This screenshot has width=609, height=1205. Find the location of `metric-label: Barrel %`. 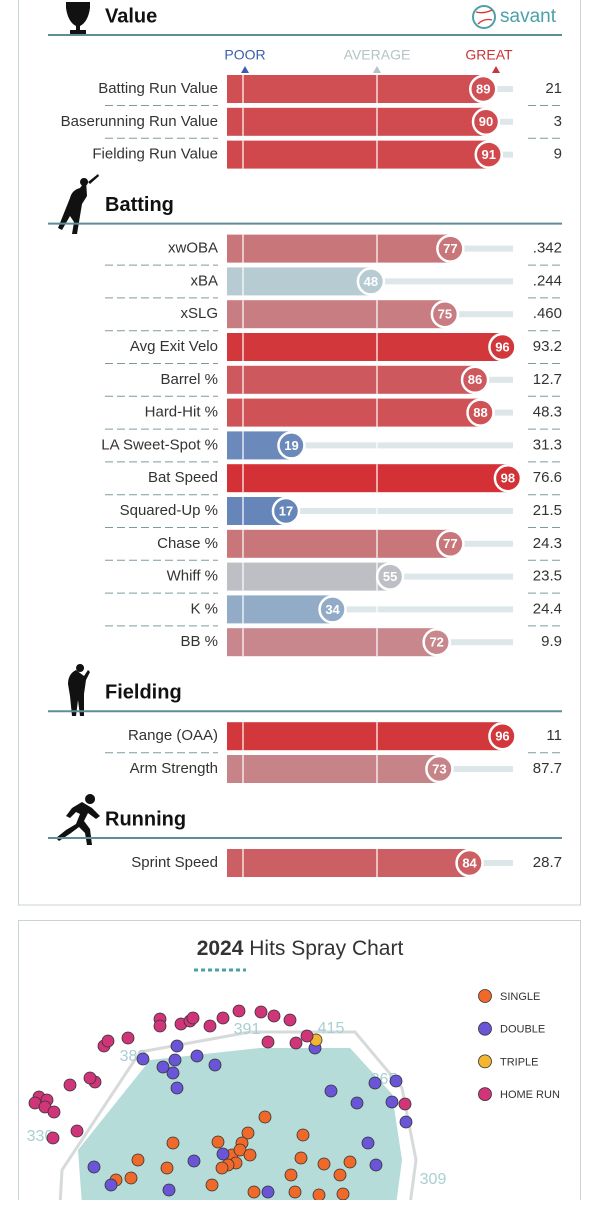

metric-label: Barrel % is located at coordinates (189, 379).